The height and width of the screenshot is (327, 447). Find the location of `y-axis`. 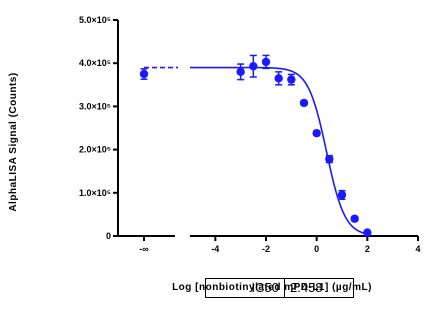

y-axis is located at coordinates (116, 128).